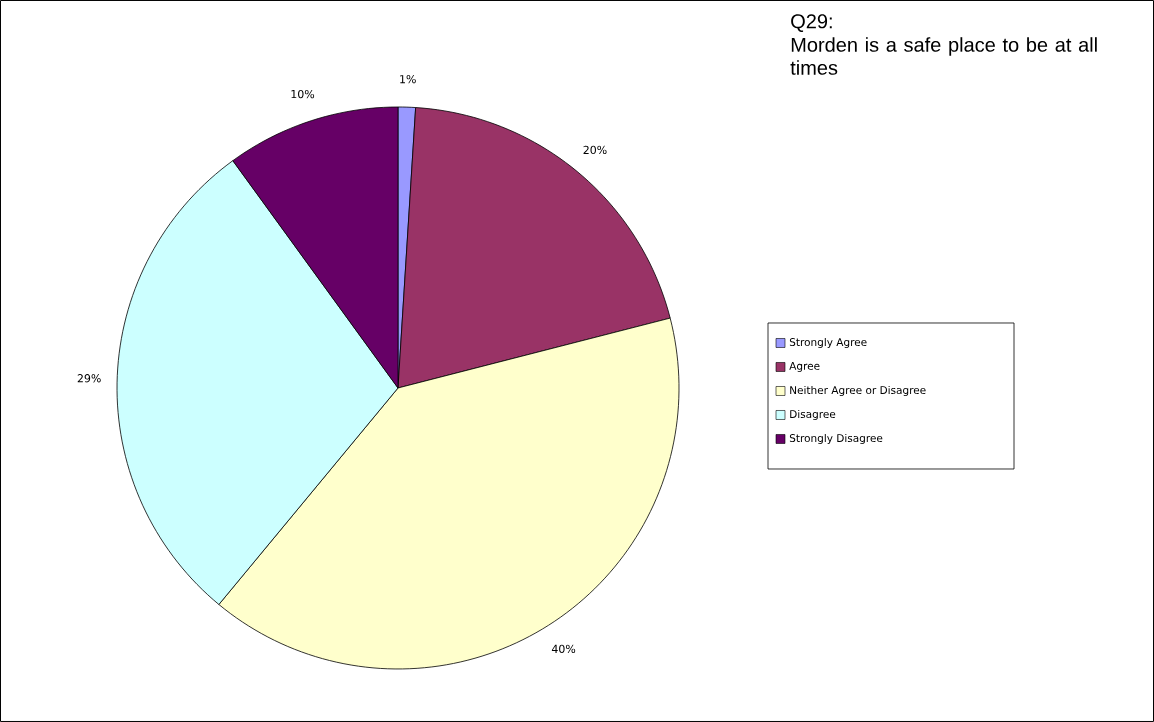 The width and height of the screenshot is (1154, 722). What do you see at coordinates (408, 79) in the screenshot?
I see `data-label: 1%` at bounding box center [408, 79].